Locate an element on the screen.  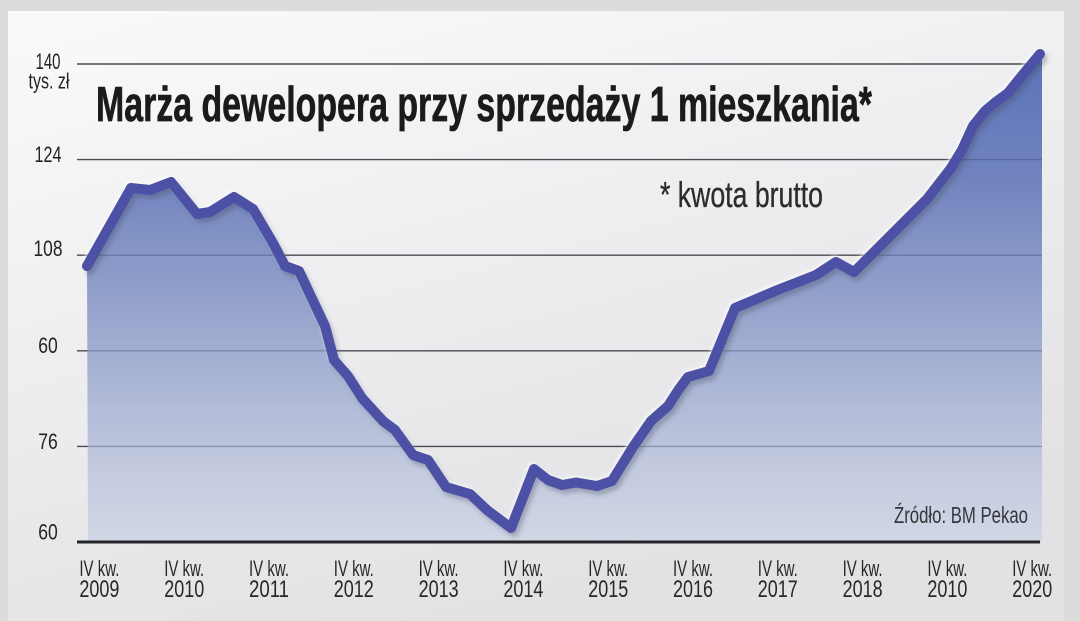
svg-text: 2009 is located at coordinates (99, 589).